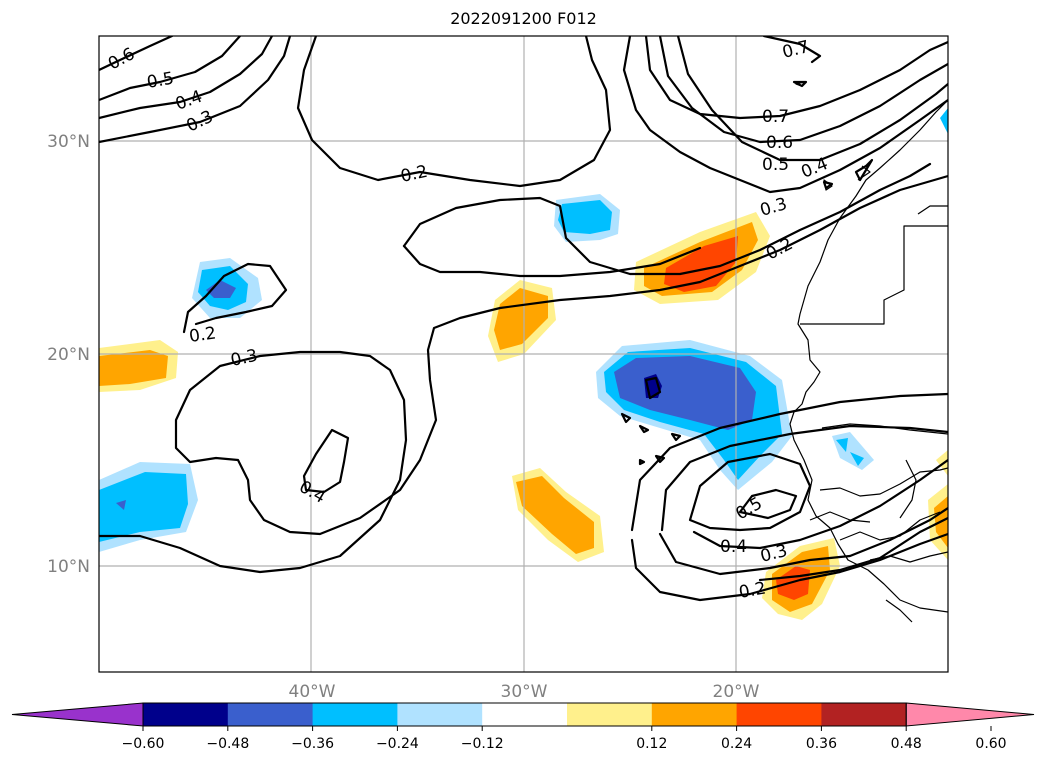 Image resolution: width=1047 pixels, height=765 pixels. I want to click on colorbar-tick-label: 0.60, so click(990, 744).